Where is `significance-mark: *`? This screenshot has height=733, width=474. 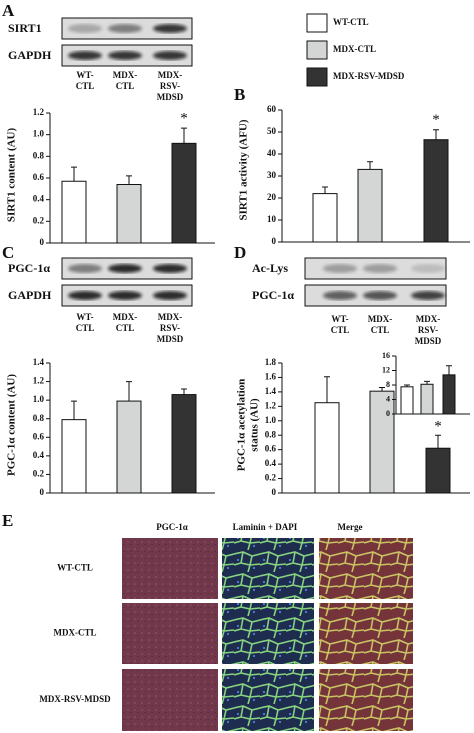
significance-mark: * is located at coordinates (436, 120).